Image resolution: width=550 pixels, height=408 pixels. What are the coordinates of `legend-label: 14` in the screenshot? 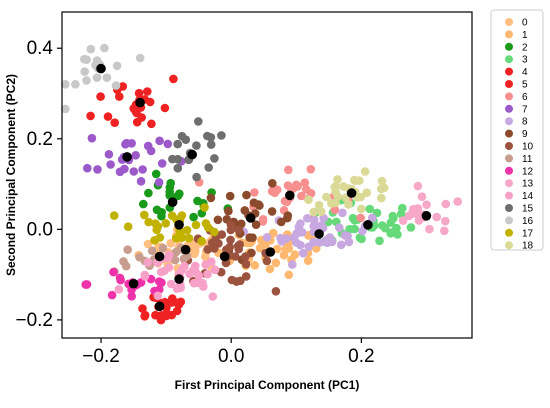 It's located at (528, 196).